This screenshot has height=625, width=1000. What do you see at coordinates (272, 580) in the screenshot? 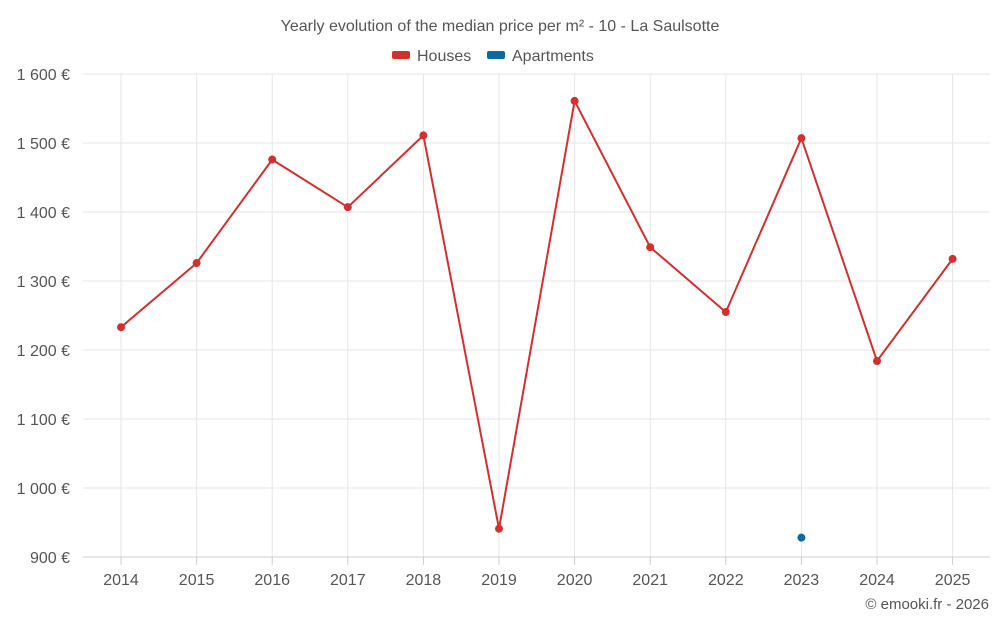
I see `x-tick-label: 2016` at bounding box center [272, 580].